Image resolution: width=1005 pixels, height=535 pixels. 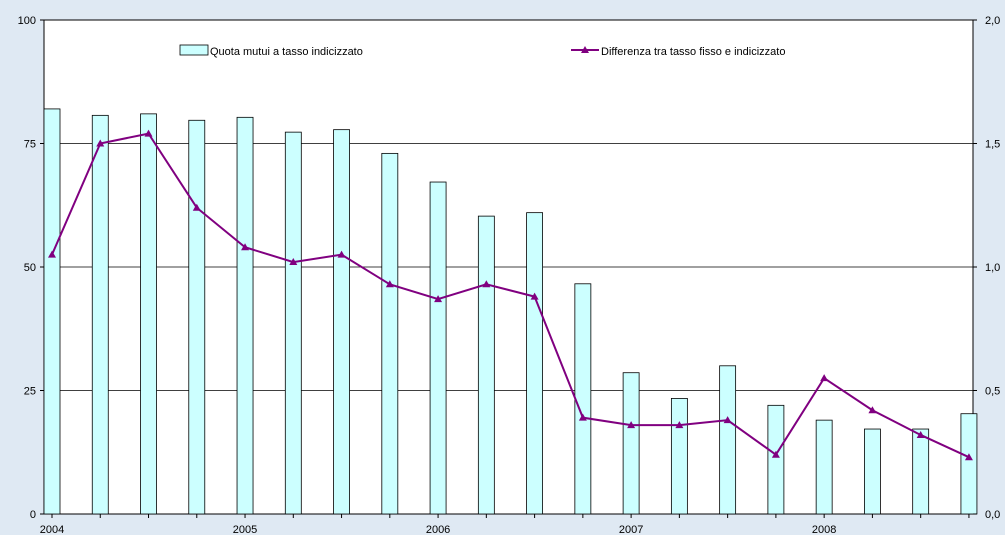 What do you see at coordinates (33, 515) in the screenshot?
I see `left-tick-label: 0` at bounding box center [33, 515].